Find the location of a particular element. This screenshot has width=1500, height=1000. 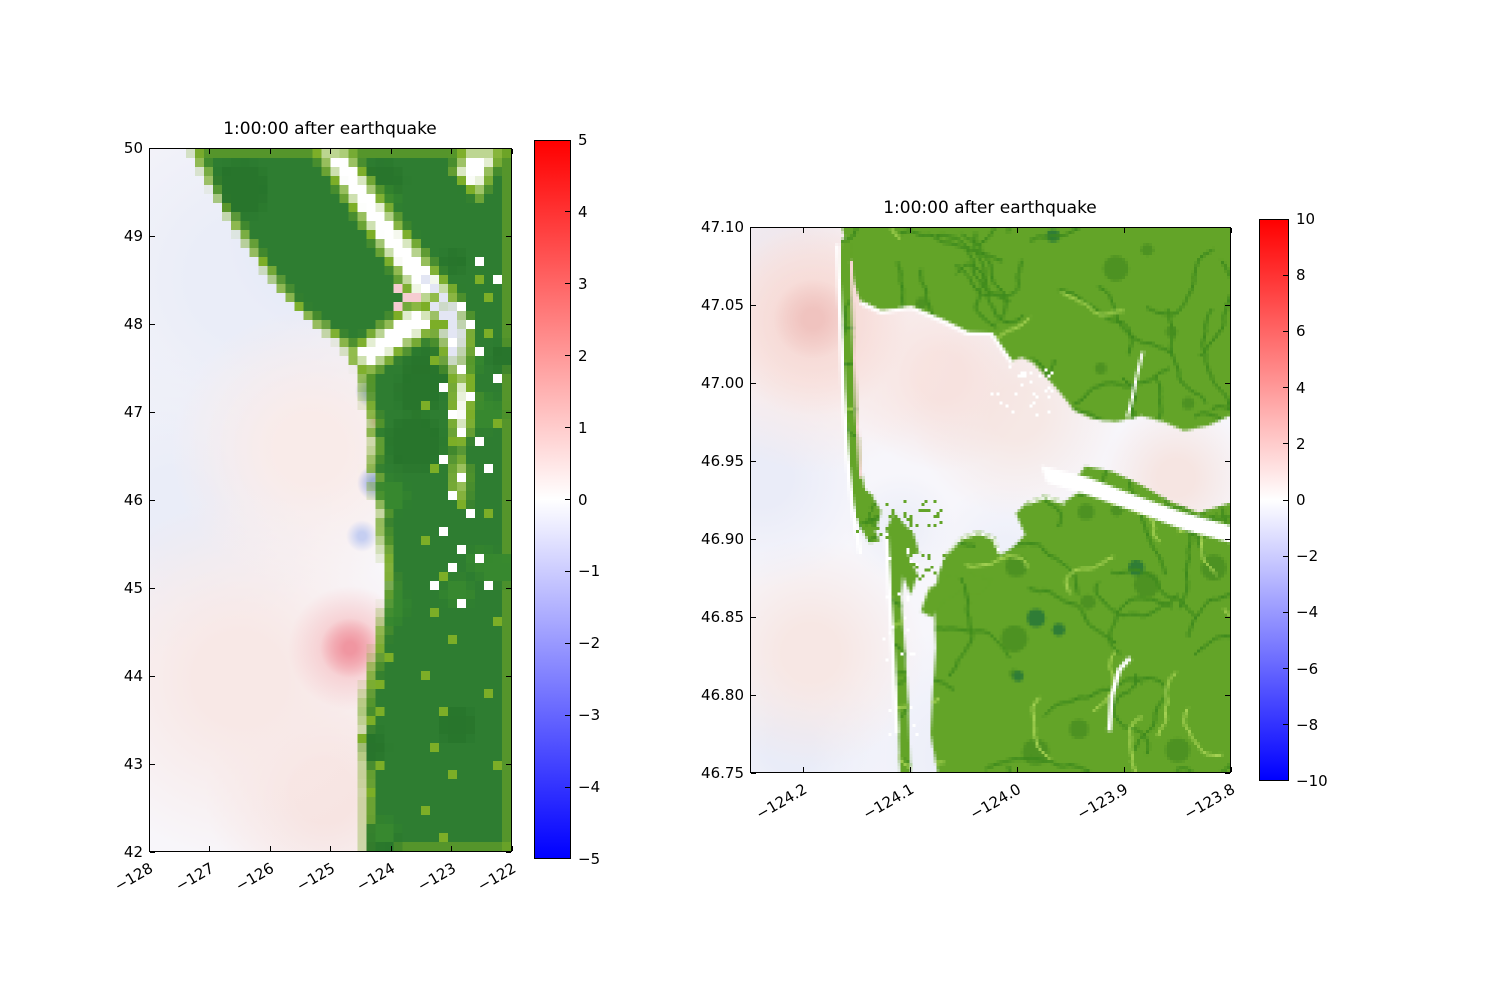

x-tick-label-text: −124.1 is located at coordinates (889, 802).